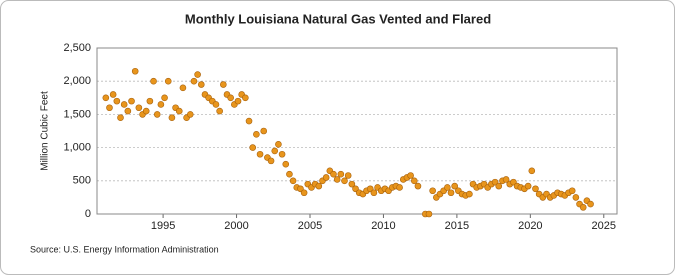 This screenshot has height=275, width=675. I want to click on x-tick-label: 2025, so click(604, 226).